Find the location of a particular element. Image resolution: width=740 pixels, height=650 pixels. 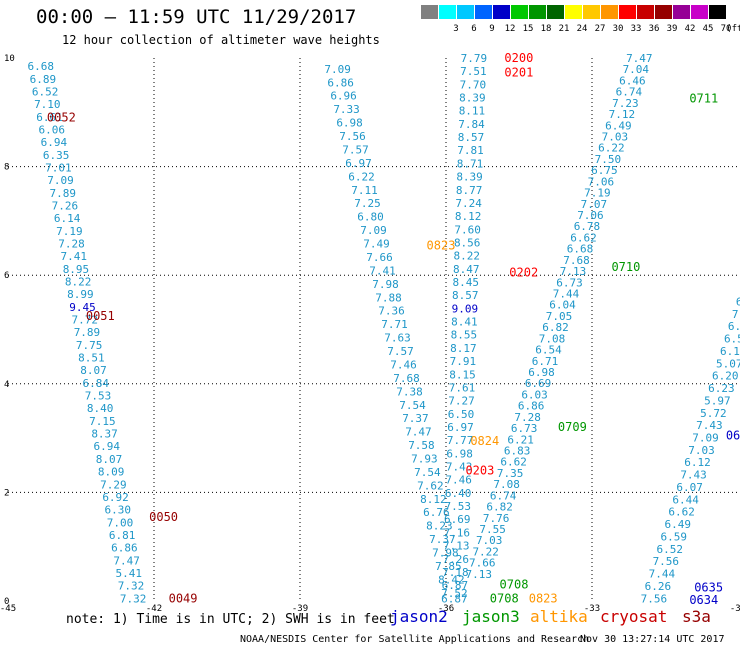

wave-height-value: 9.09 is located at coordinates (465, 308).